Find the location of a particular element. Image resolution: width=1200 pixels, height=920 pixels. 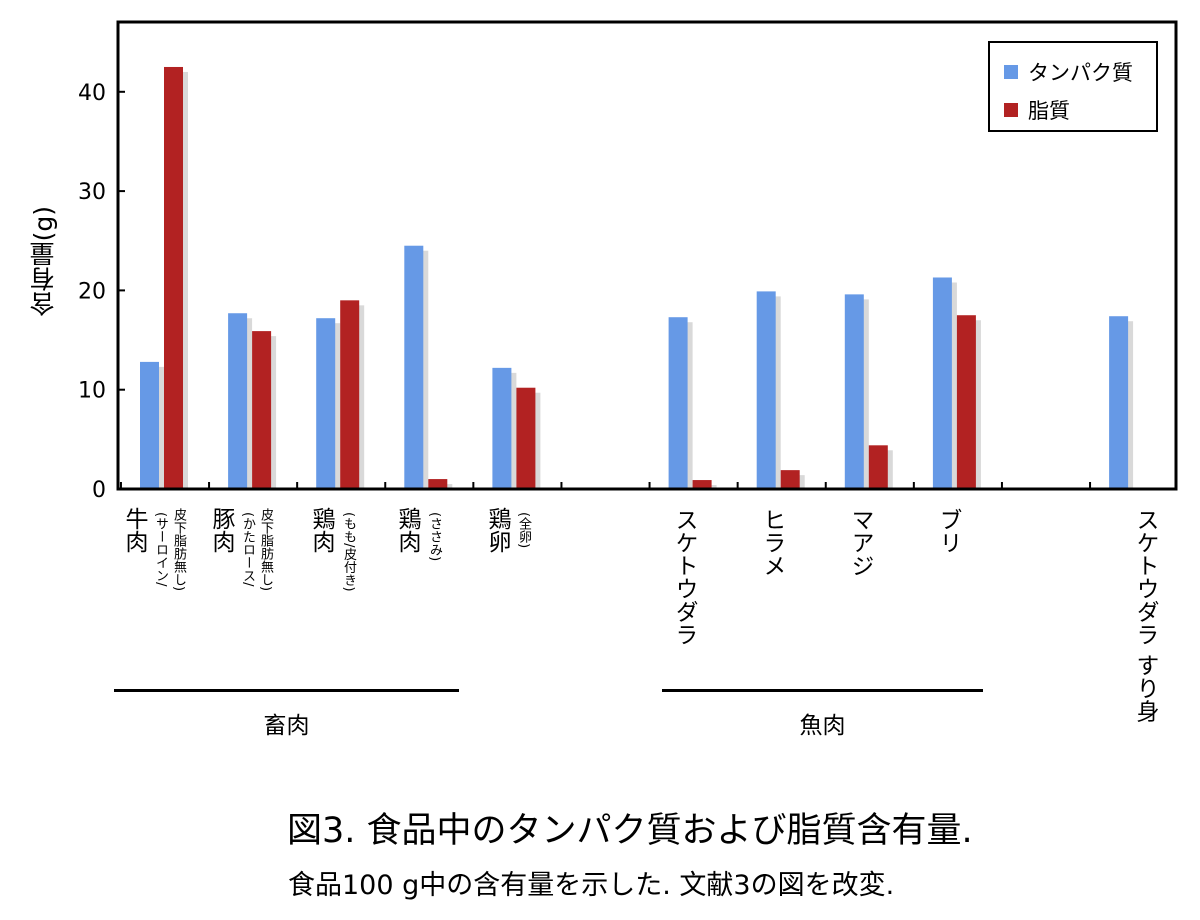

category-label: 鶏卵 is located at coordinates (497, 530).